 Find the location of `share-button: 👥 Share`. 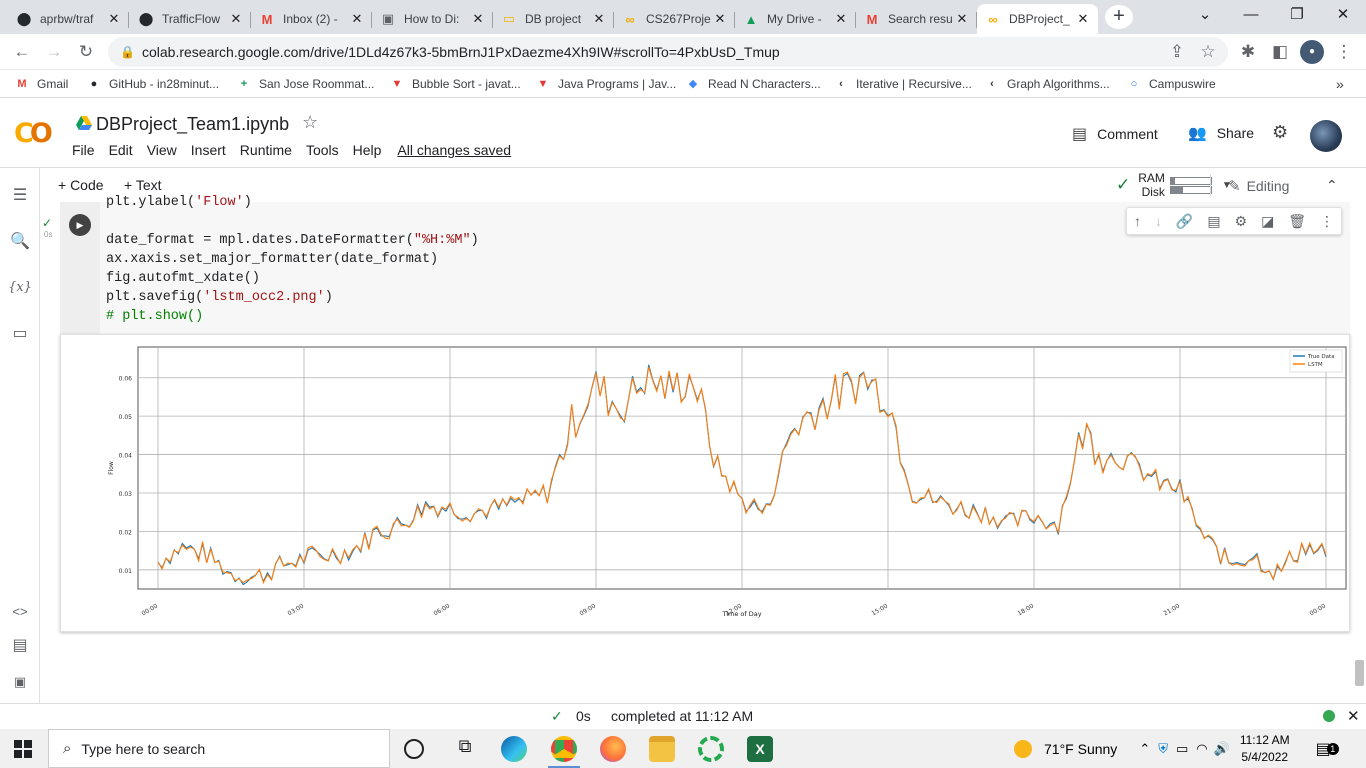

share-button: 👥 Share is located at coordinates (1221, 133).